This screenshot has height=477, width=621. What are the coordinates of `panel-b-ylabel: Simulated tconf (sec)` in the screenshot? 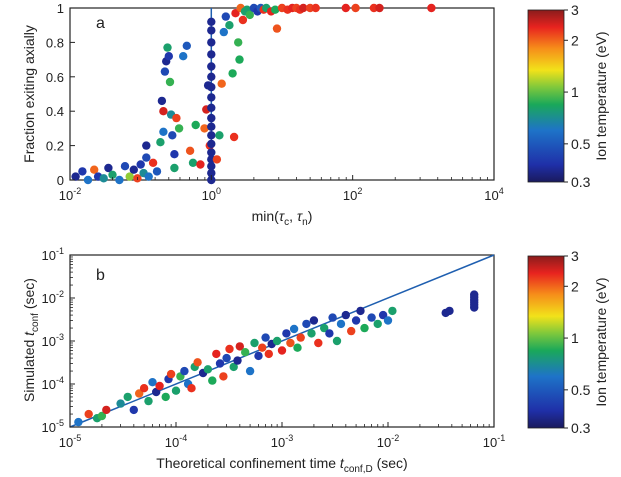 It's located at (31, 340).